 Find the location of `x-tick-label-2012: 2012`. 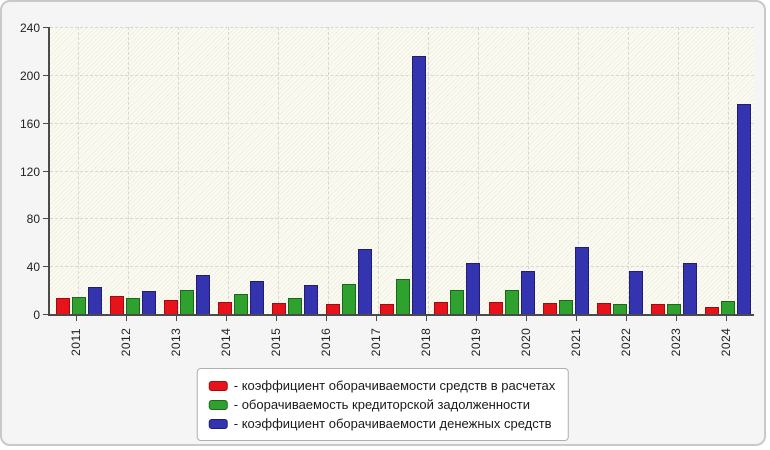

x-tick-label-2012: 2012 is located at coordinates (125, 342).